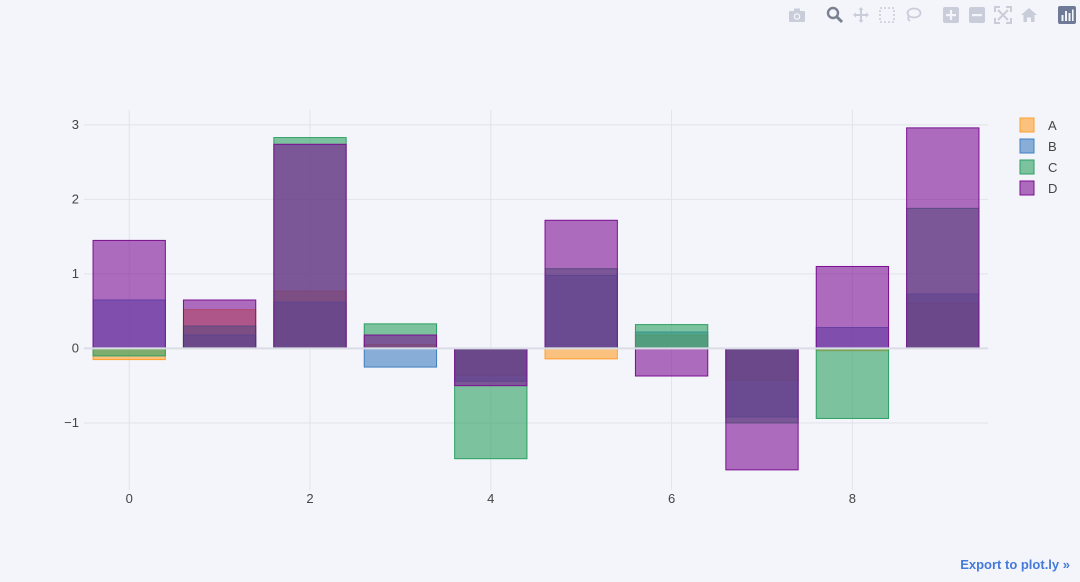 The width and height of the screenshot is (1080, 582). What do you see at coordinates (797, 15) in the screenshot?
I see `camera-icon` at bounding box center [797, 15].